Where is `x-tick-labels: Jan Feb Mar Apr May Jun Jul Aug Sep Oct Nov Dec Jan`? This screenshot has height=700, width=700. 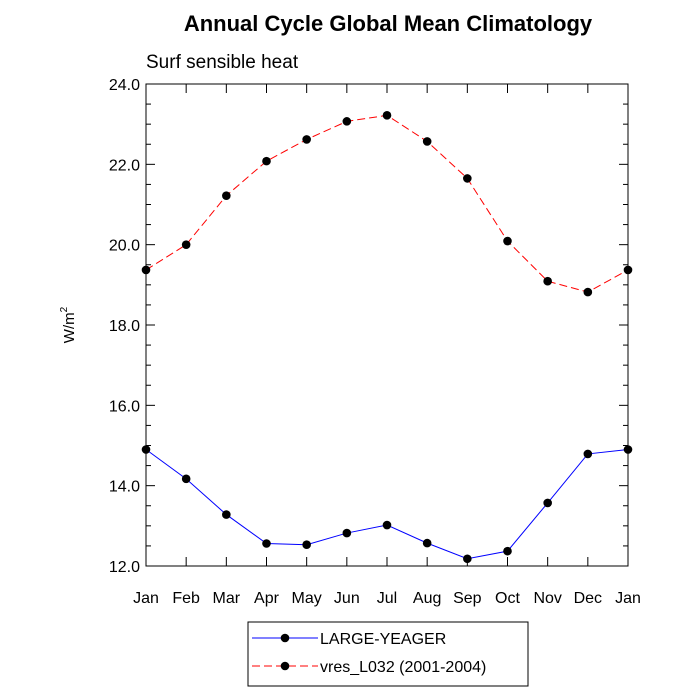 x-tick-labels: Jan Feb Mar Apr May Jun Jul Aug Sep Oct Nov Dec Jan is located at coordinates (387, 598).